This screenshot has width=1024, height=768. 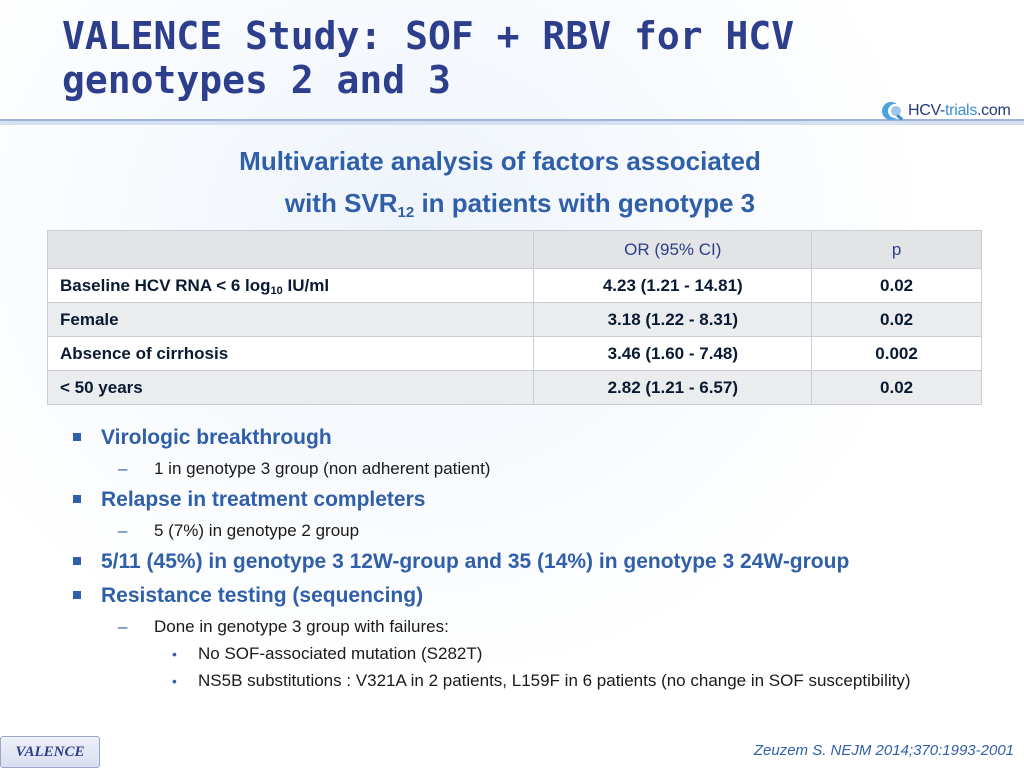 I want to click on hcv-trials-logo-icon, so click(x=893, y=111).